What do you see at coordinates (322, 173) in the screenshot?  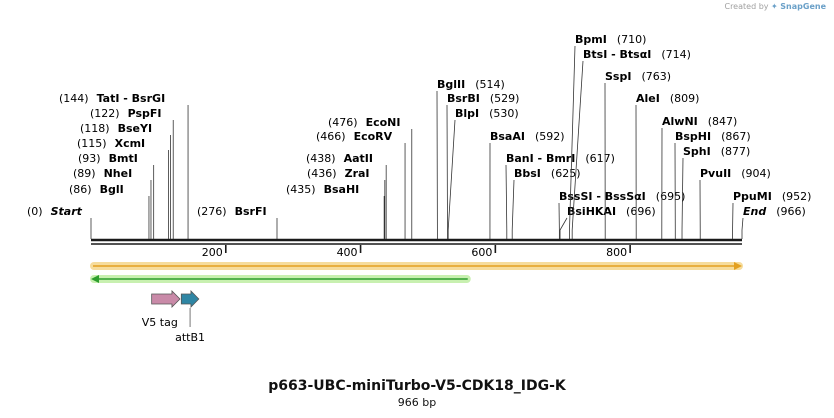 I see `site-position: (436)` at bounding box center [322, 173].